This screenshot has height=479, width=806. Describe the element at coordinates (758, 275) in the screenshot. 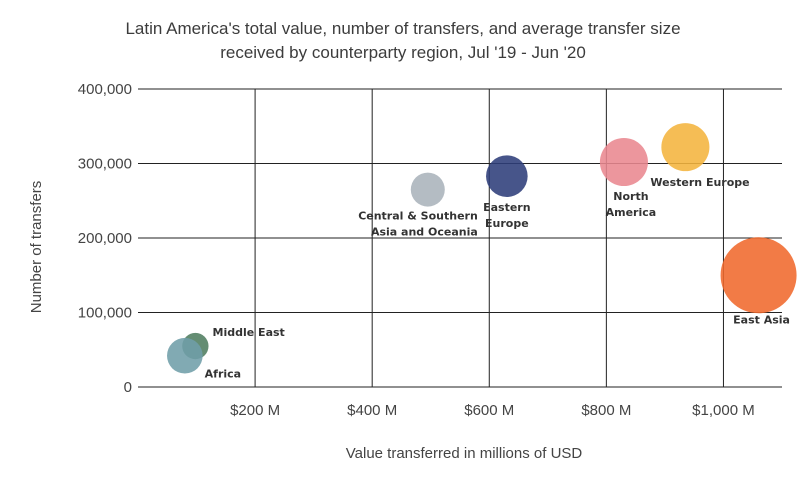

I see `bubble-east-asia` at that location.